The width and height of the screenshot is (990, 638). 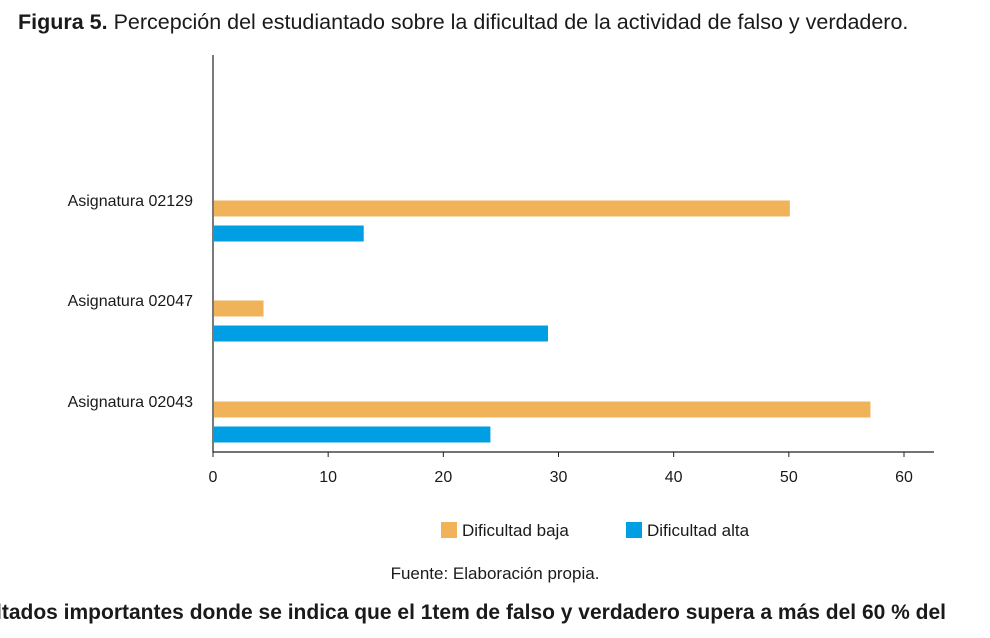 I want to click on category-label: Asignatura 02043, so click(x=131, y=402).